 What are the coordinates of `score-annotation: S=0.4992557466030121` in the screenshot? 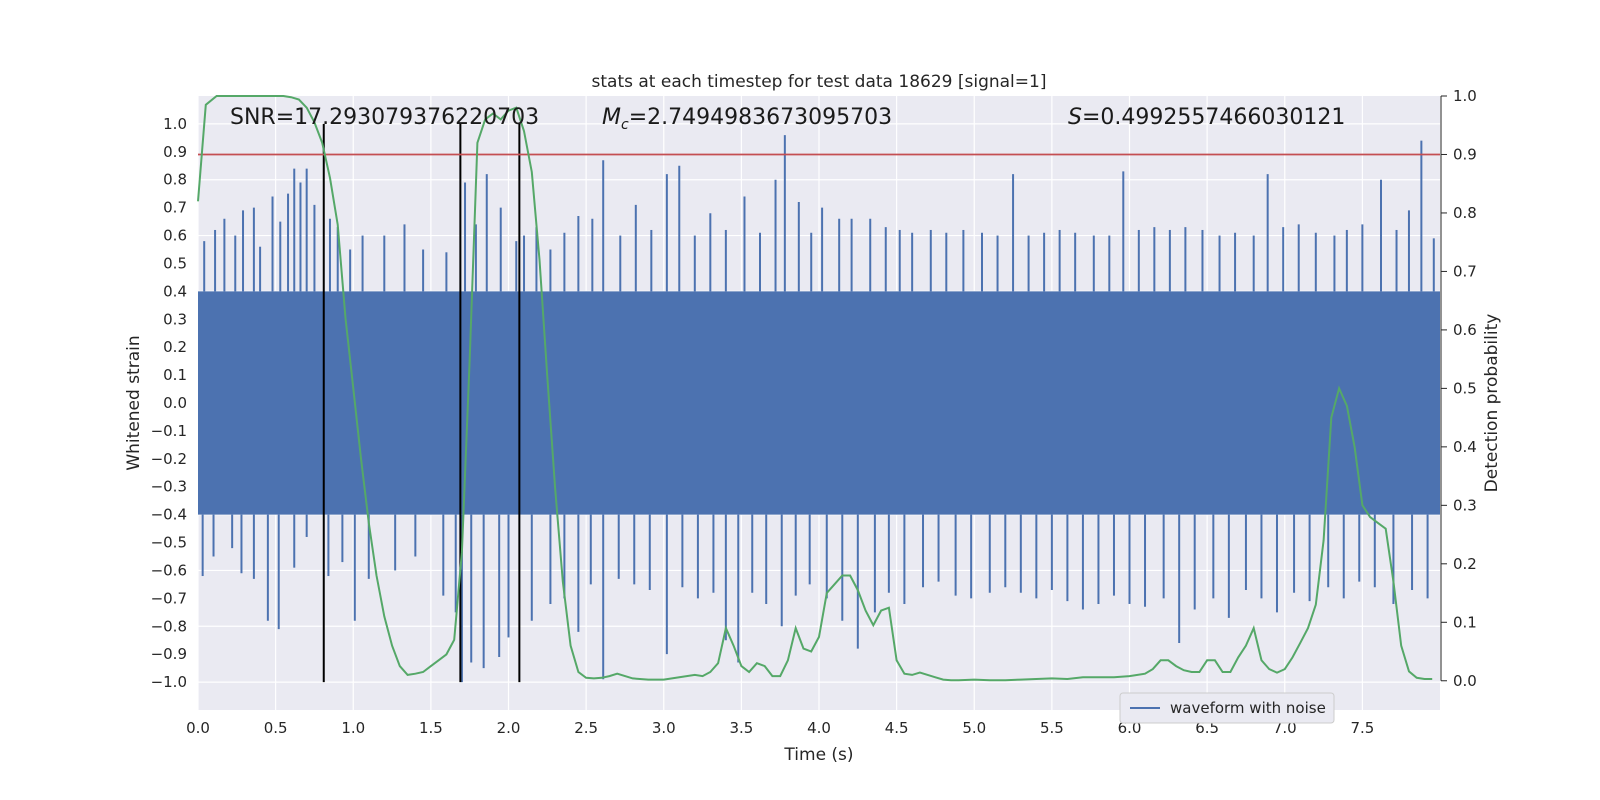 It's located at (1206, 117).